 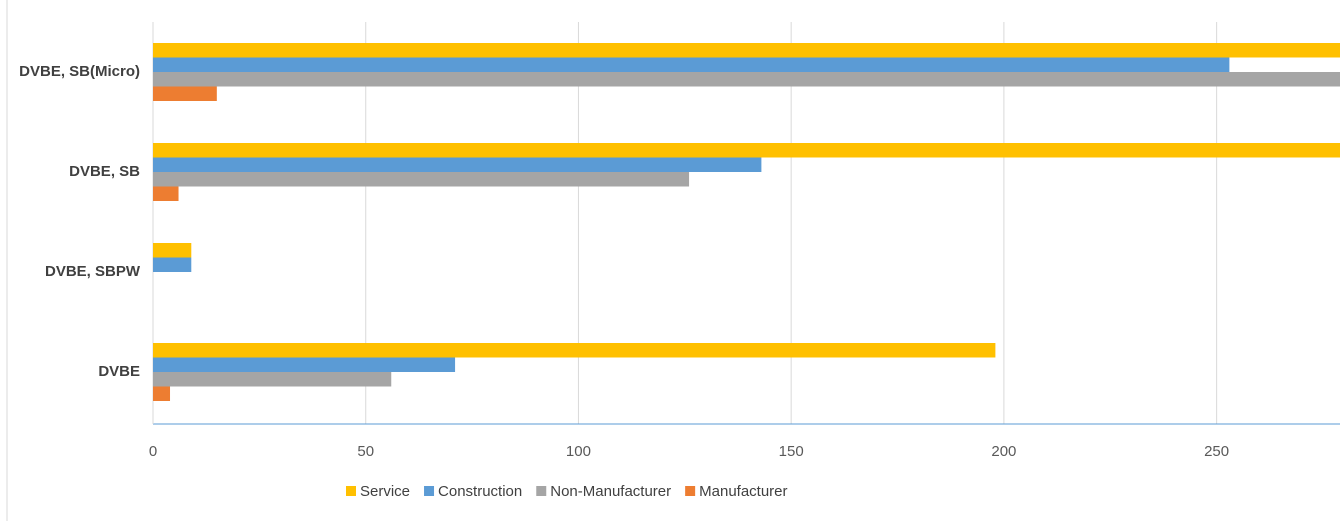 I want to click on legend-label: Non-Manufacturer, so click(x=610, y=491).